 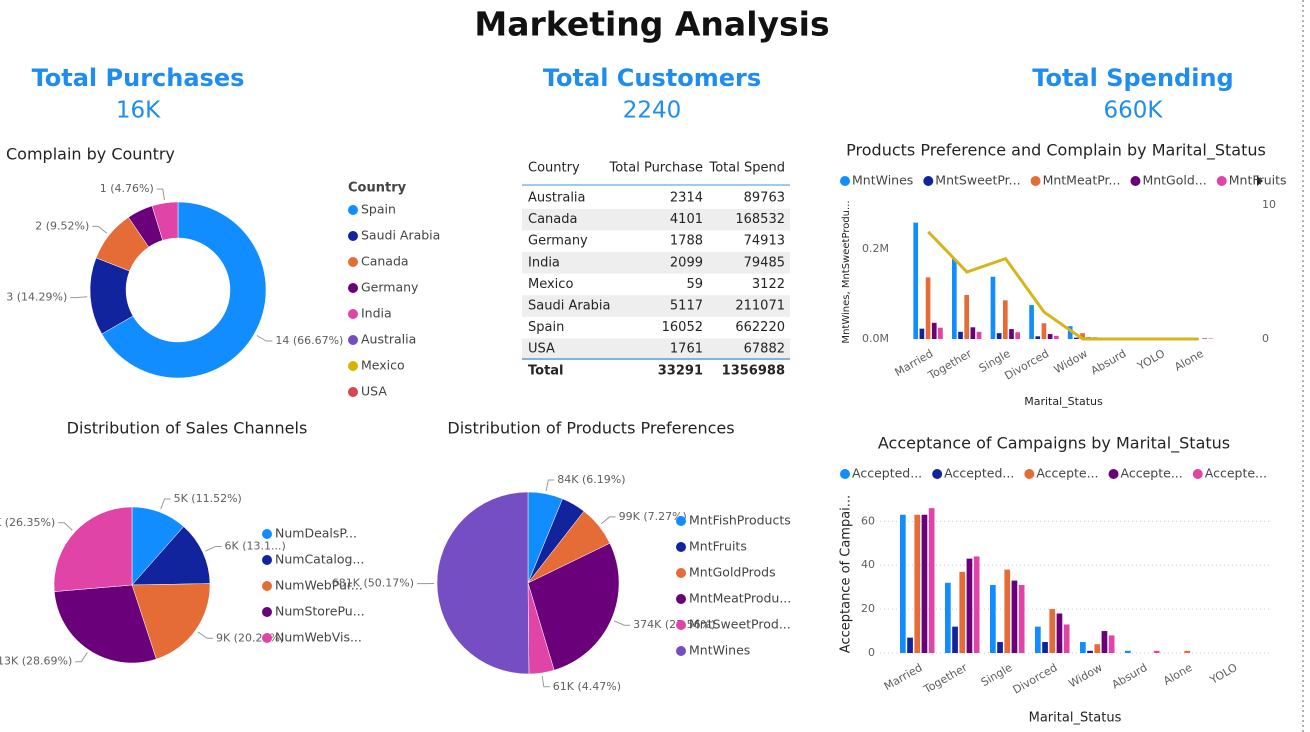 I want to click on table-cell: 59, so click(x=694, y=284).